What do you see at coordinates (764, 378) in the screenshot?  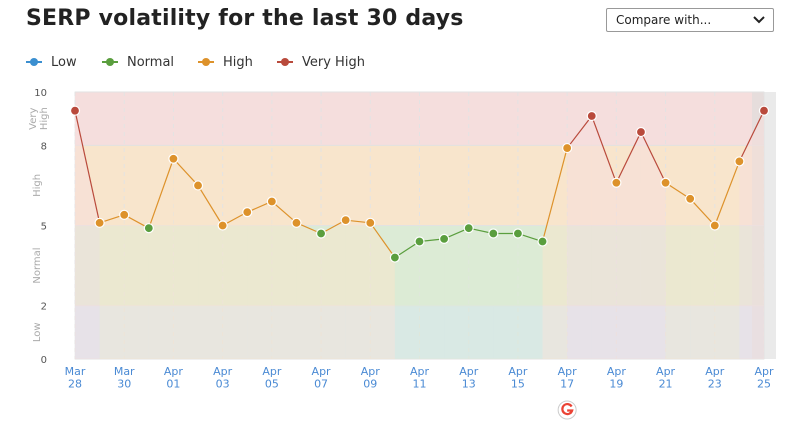 I see `x-tick-label: Apr 25` at bounding box center [764, 378].